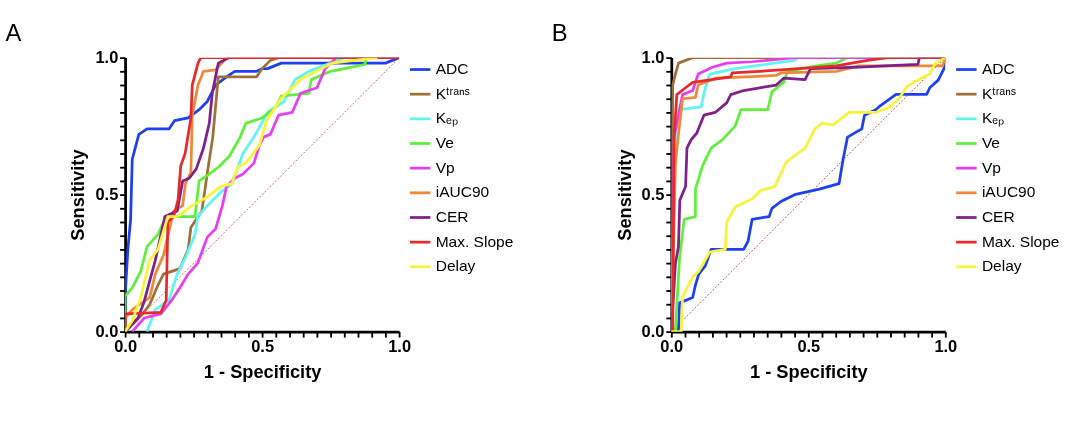 The width and height of the screenshot is (1065, 439). Describe the element at coordinates (559, 33) in the screenshot. I see `chart-title: B` at that location.